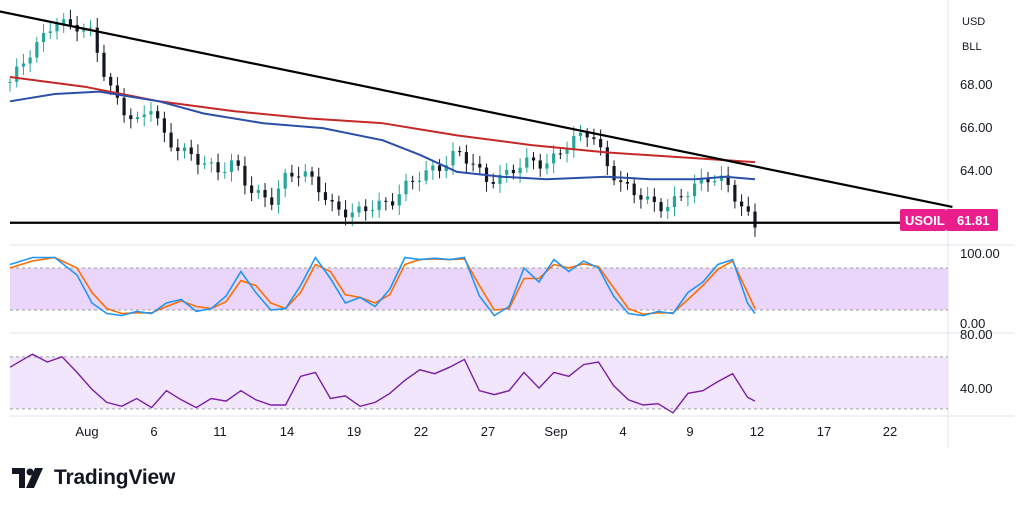 This screenshot has height=509, width=1024. Describe the element at coordinates (354, 431) in the screenshot. I see `time-tick-label: 19` at that location.